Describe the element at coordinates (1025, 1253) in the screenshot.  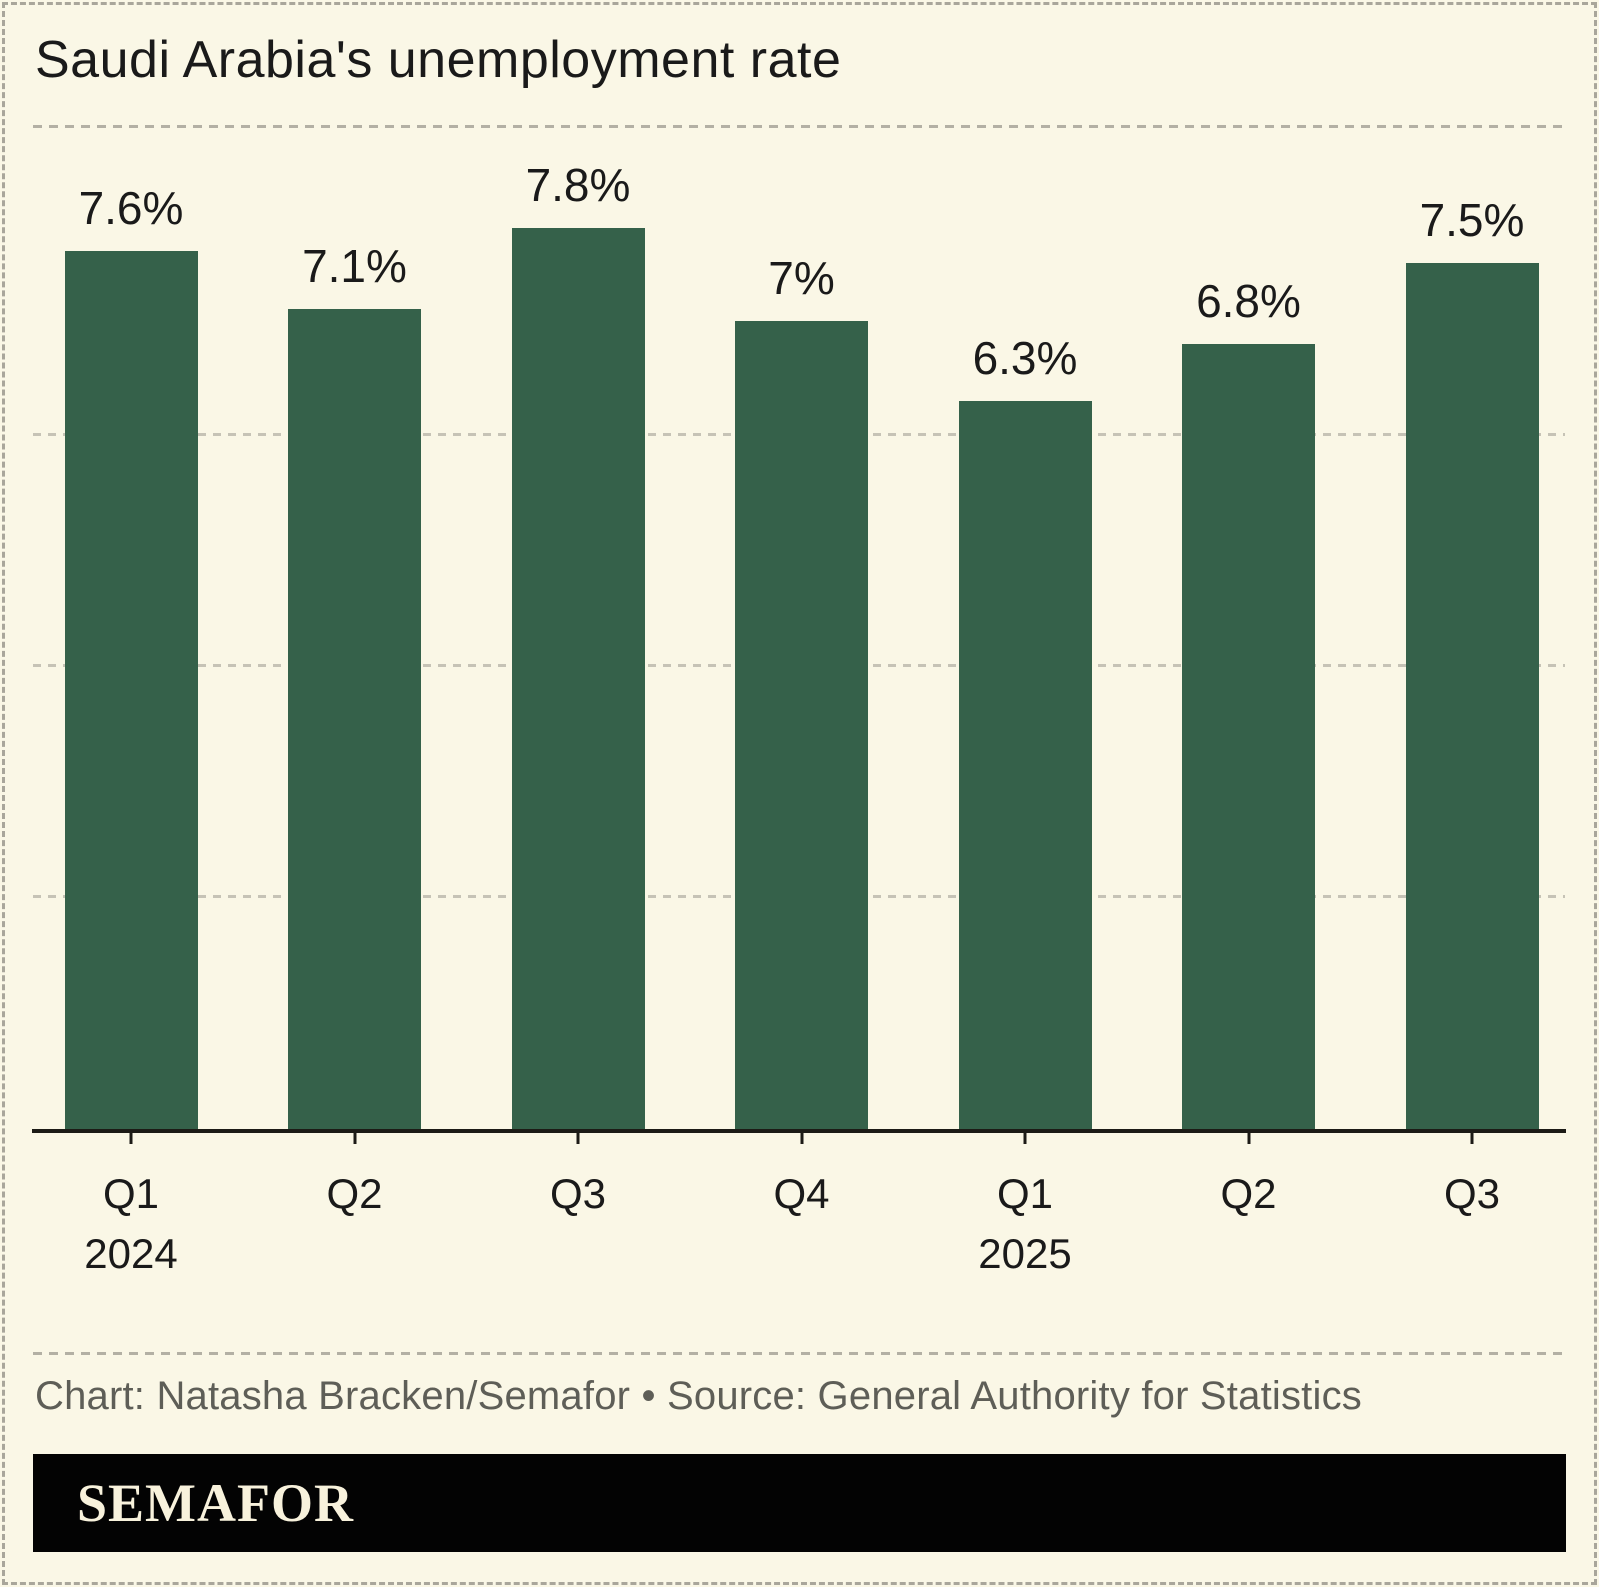
I see `x-axis-year-label: 2025` at that location.